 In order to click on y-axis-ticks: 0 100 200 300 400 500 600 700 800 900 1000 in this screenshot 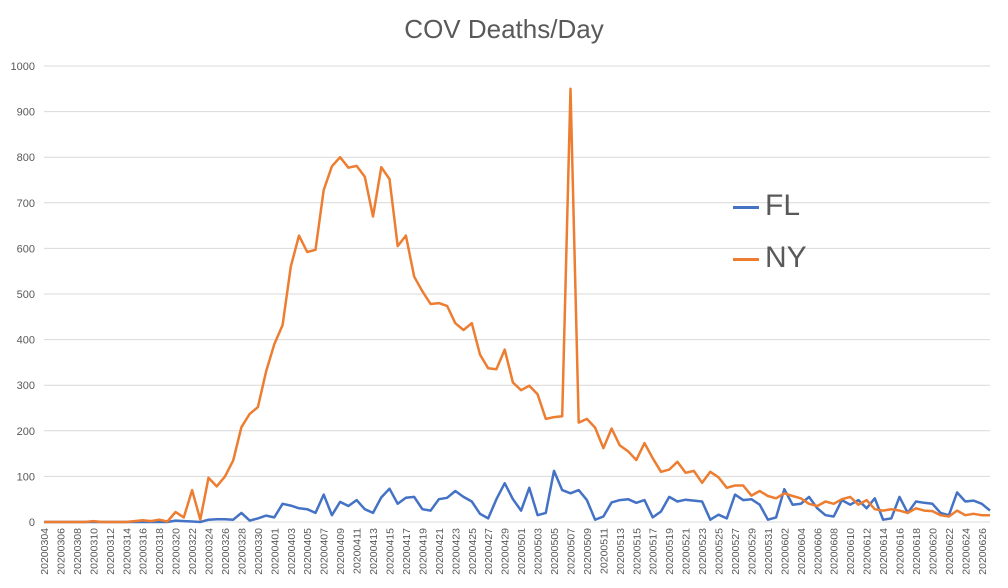, I will do `click(23, 295)`.